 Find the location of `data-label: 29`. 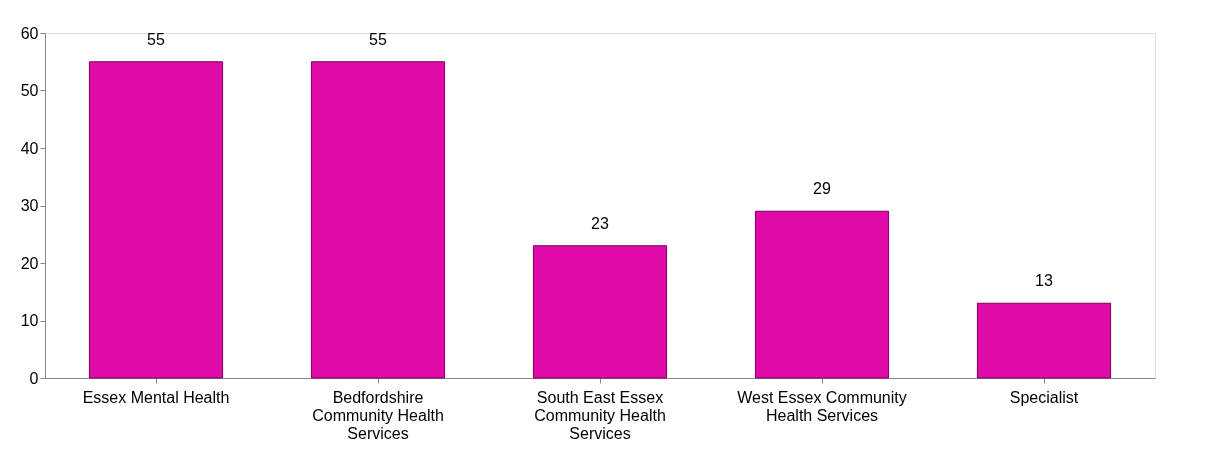

data-label: 29 is located at coordinates (822, 189).